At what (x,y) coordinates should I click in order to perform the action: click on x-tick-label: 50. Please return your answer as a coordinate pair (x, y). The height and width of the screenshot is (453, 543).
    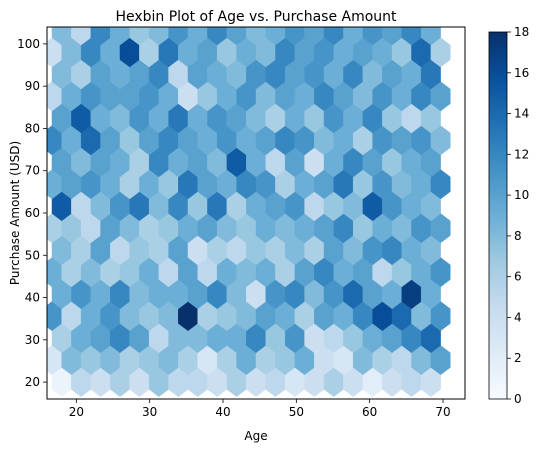
    Looking at the image, I should click on (296, 412).